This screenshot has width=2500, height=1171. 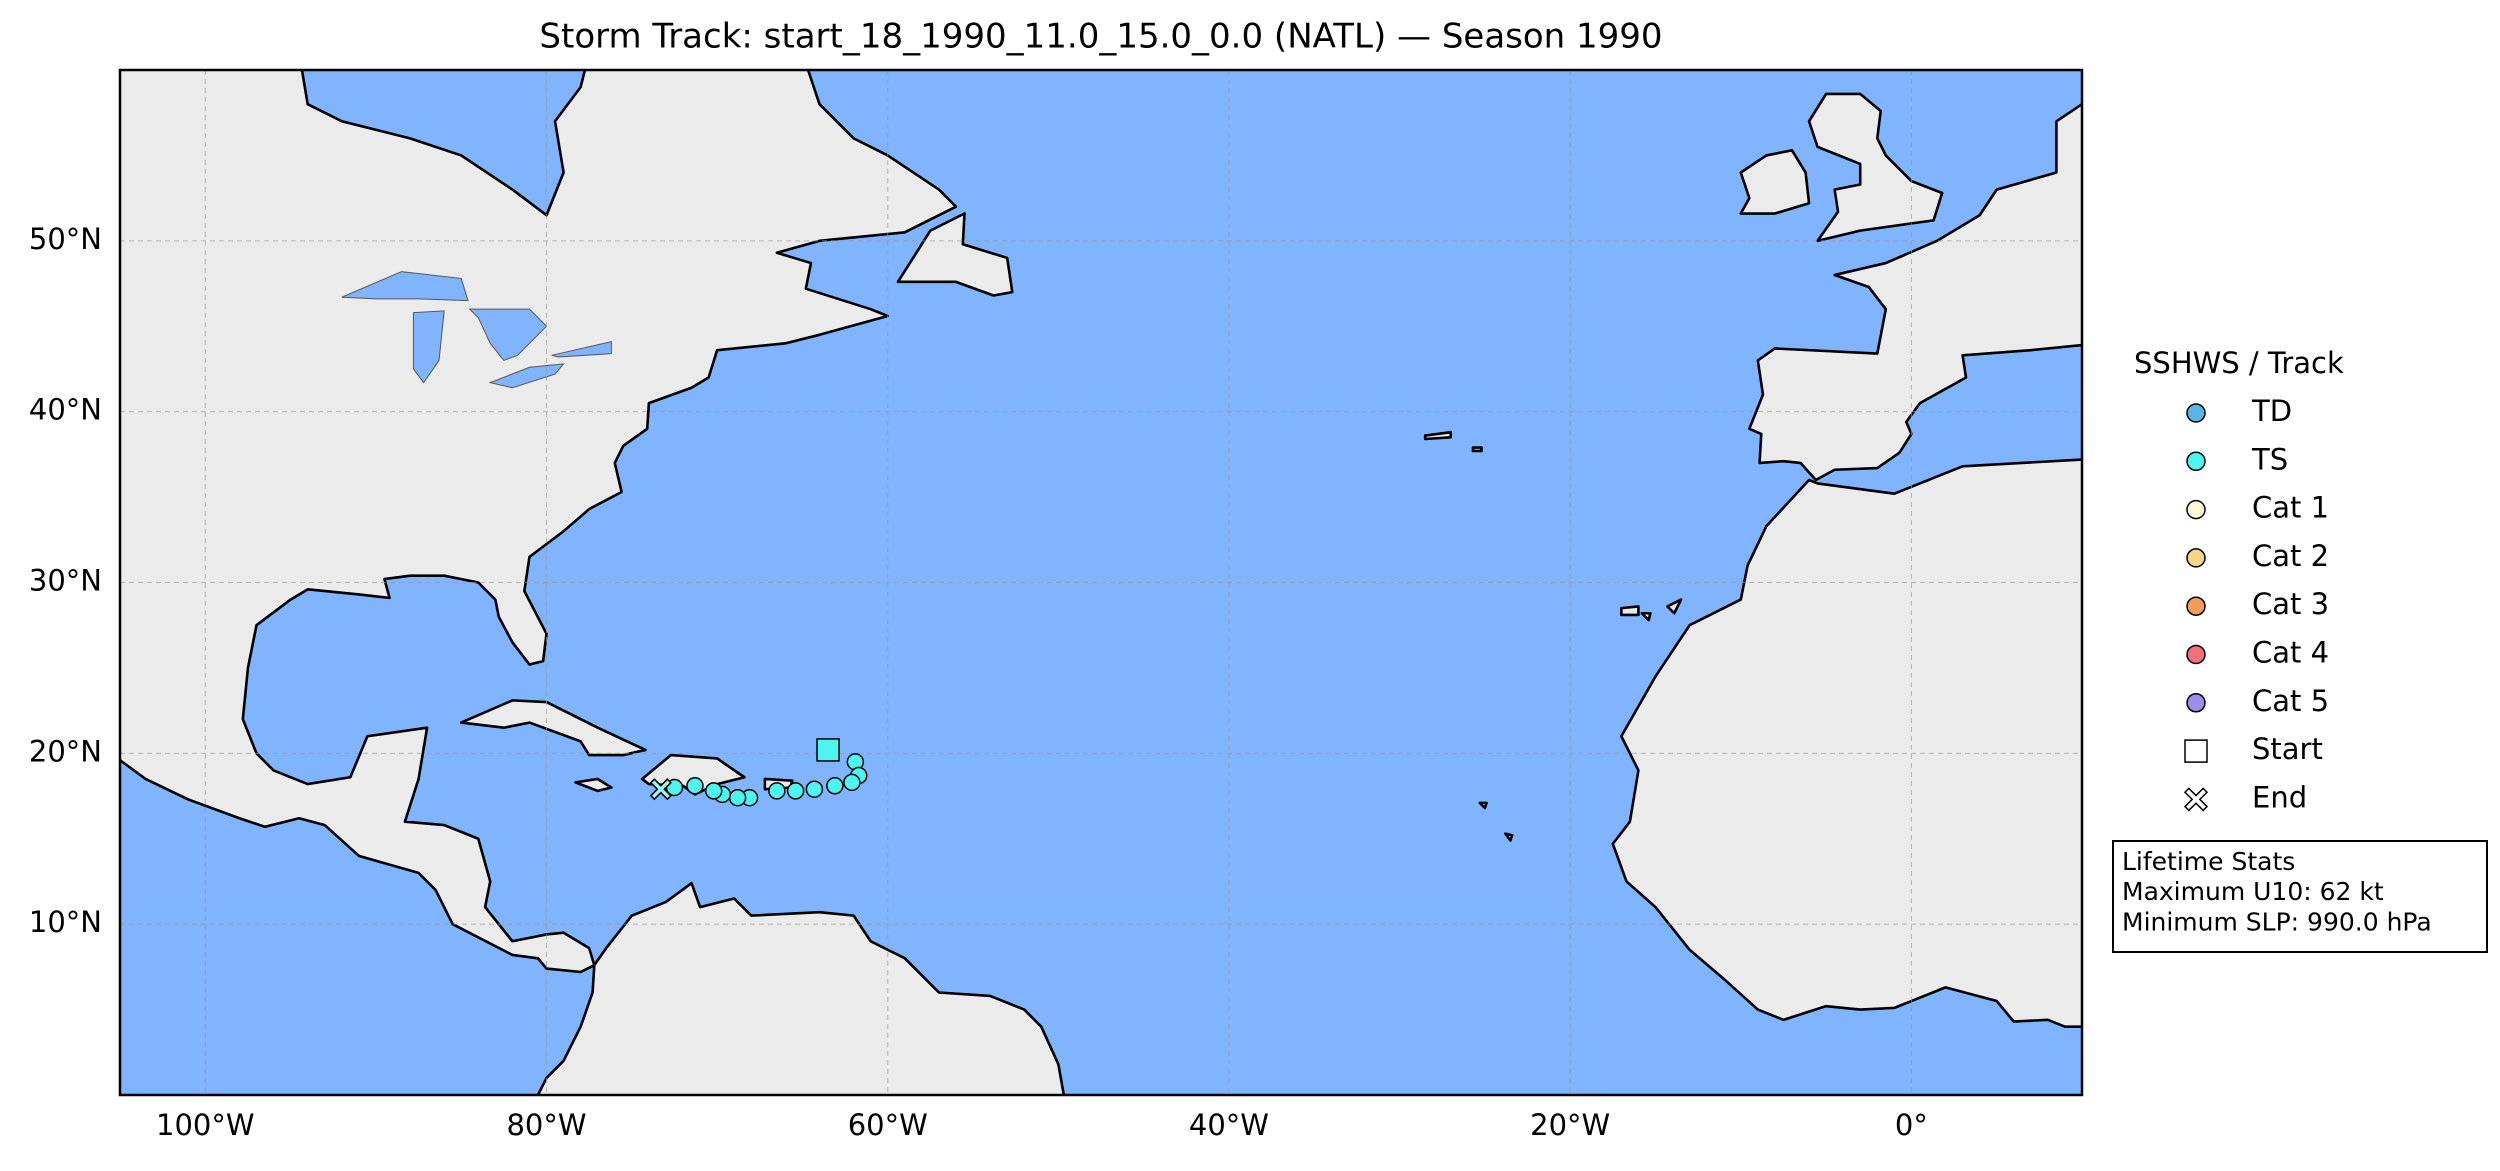 I want to click on legend-label: Start, so click(x=2287, y=749).